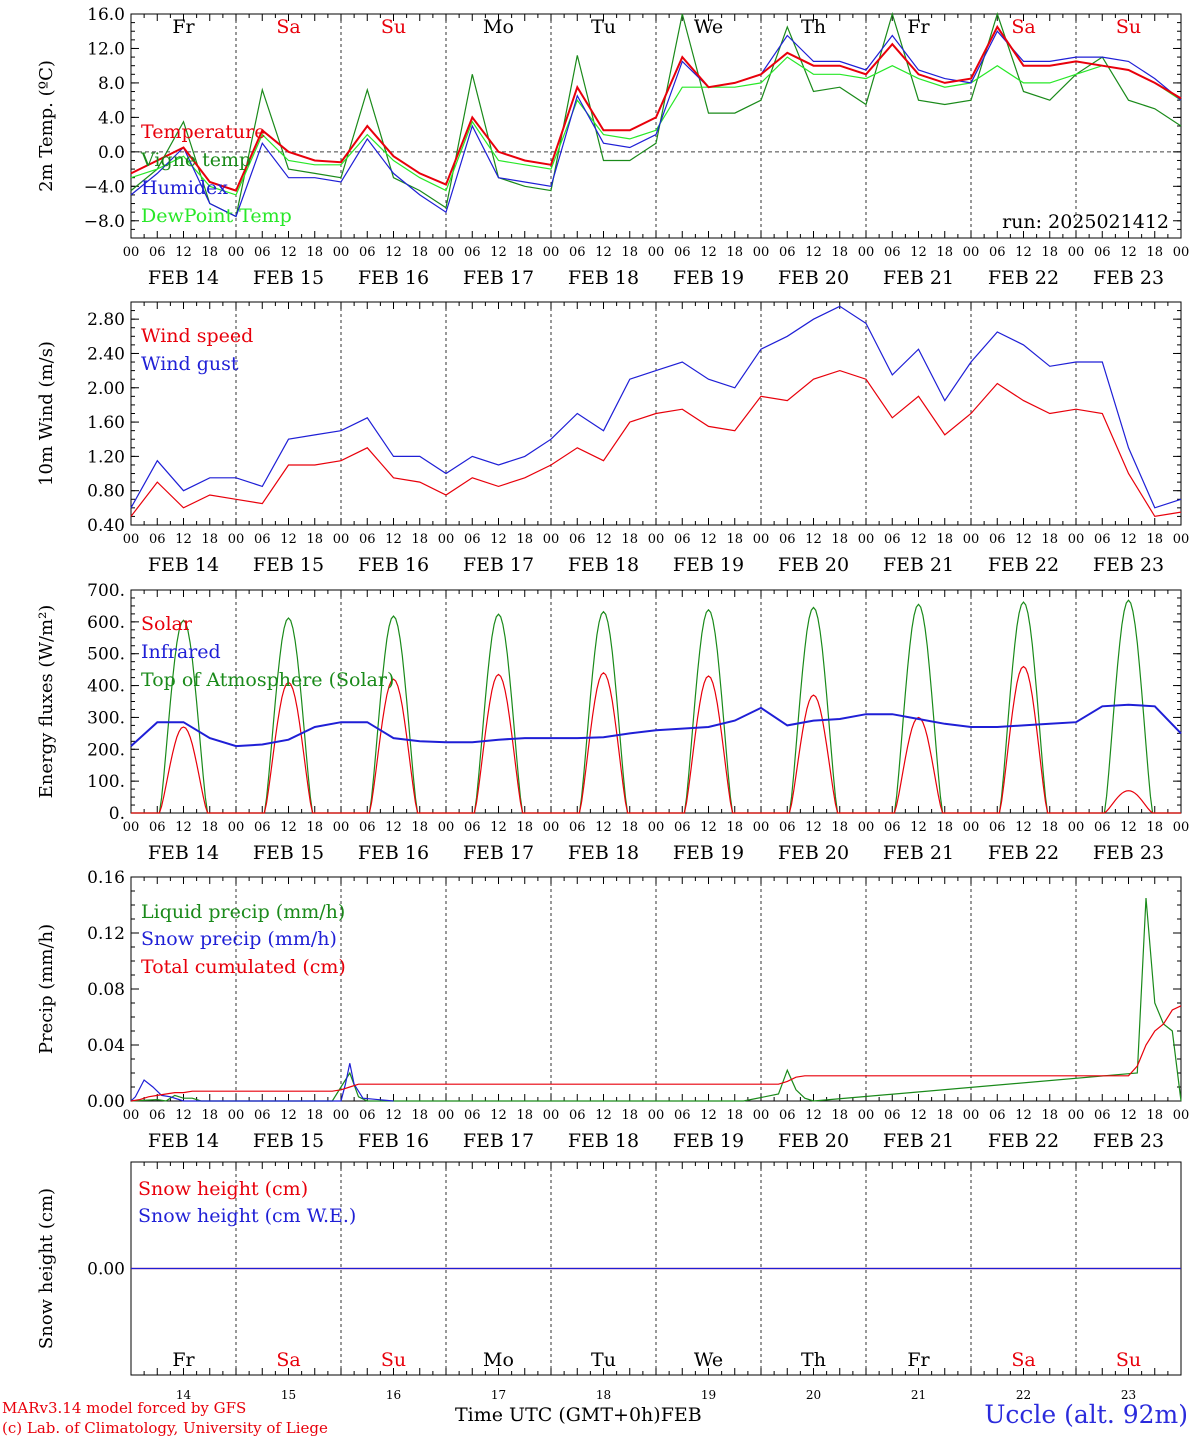  I want to click on y-tick-label: 0.80, so click(106, 492).